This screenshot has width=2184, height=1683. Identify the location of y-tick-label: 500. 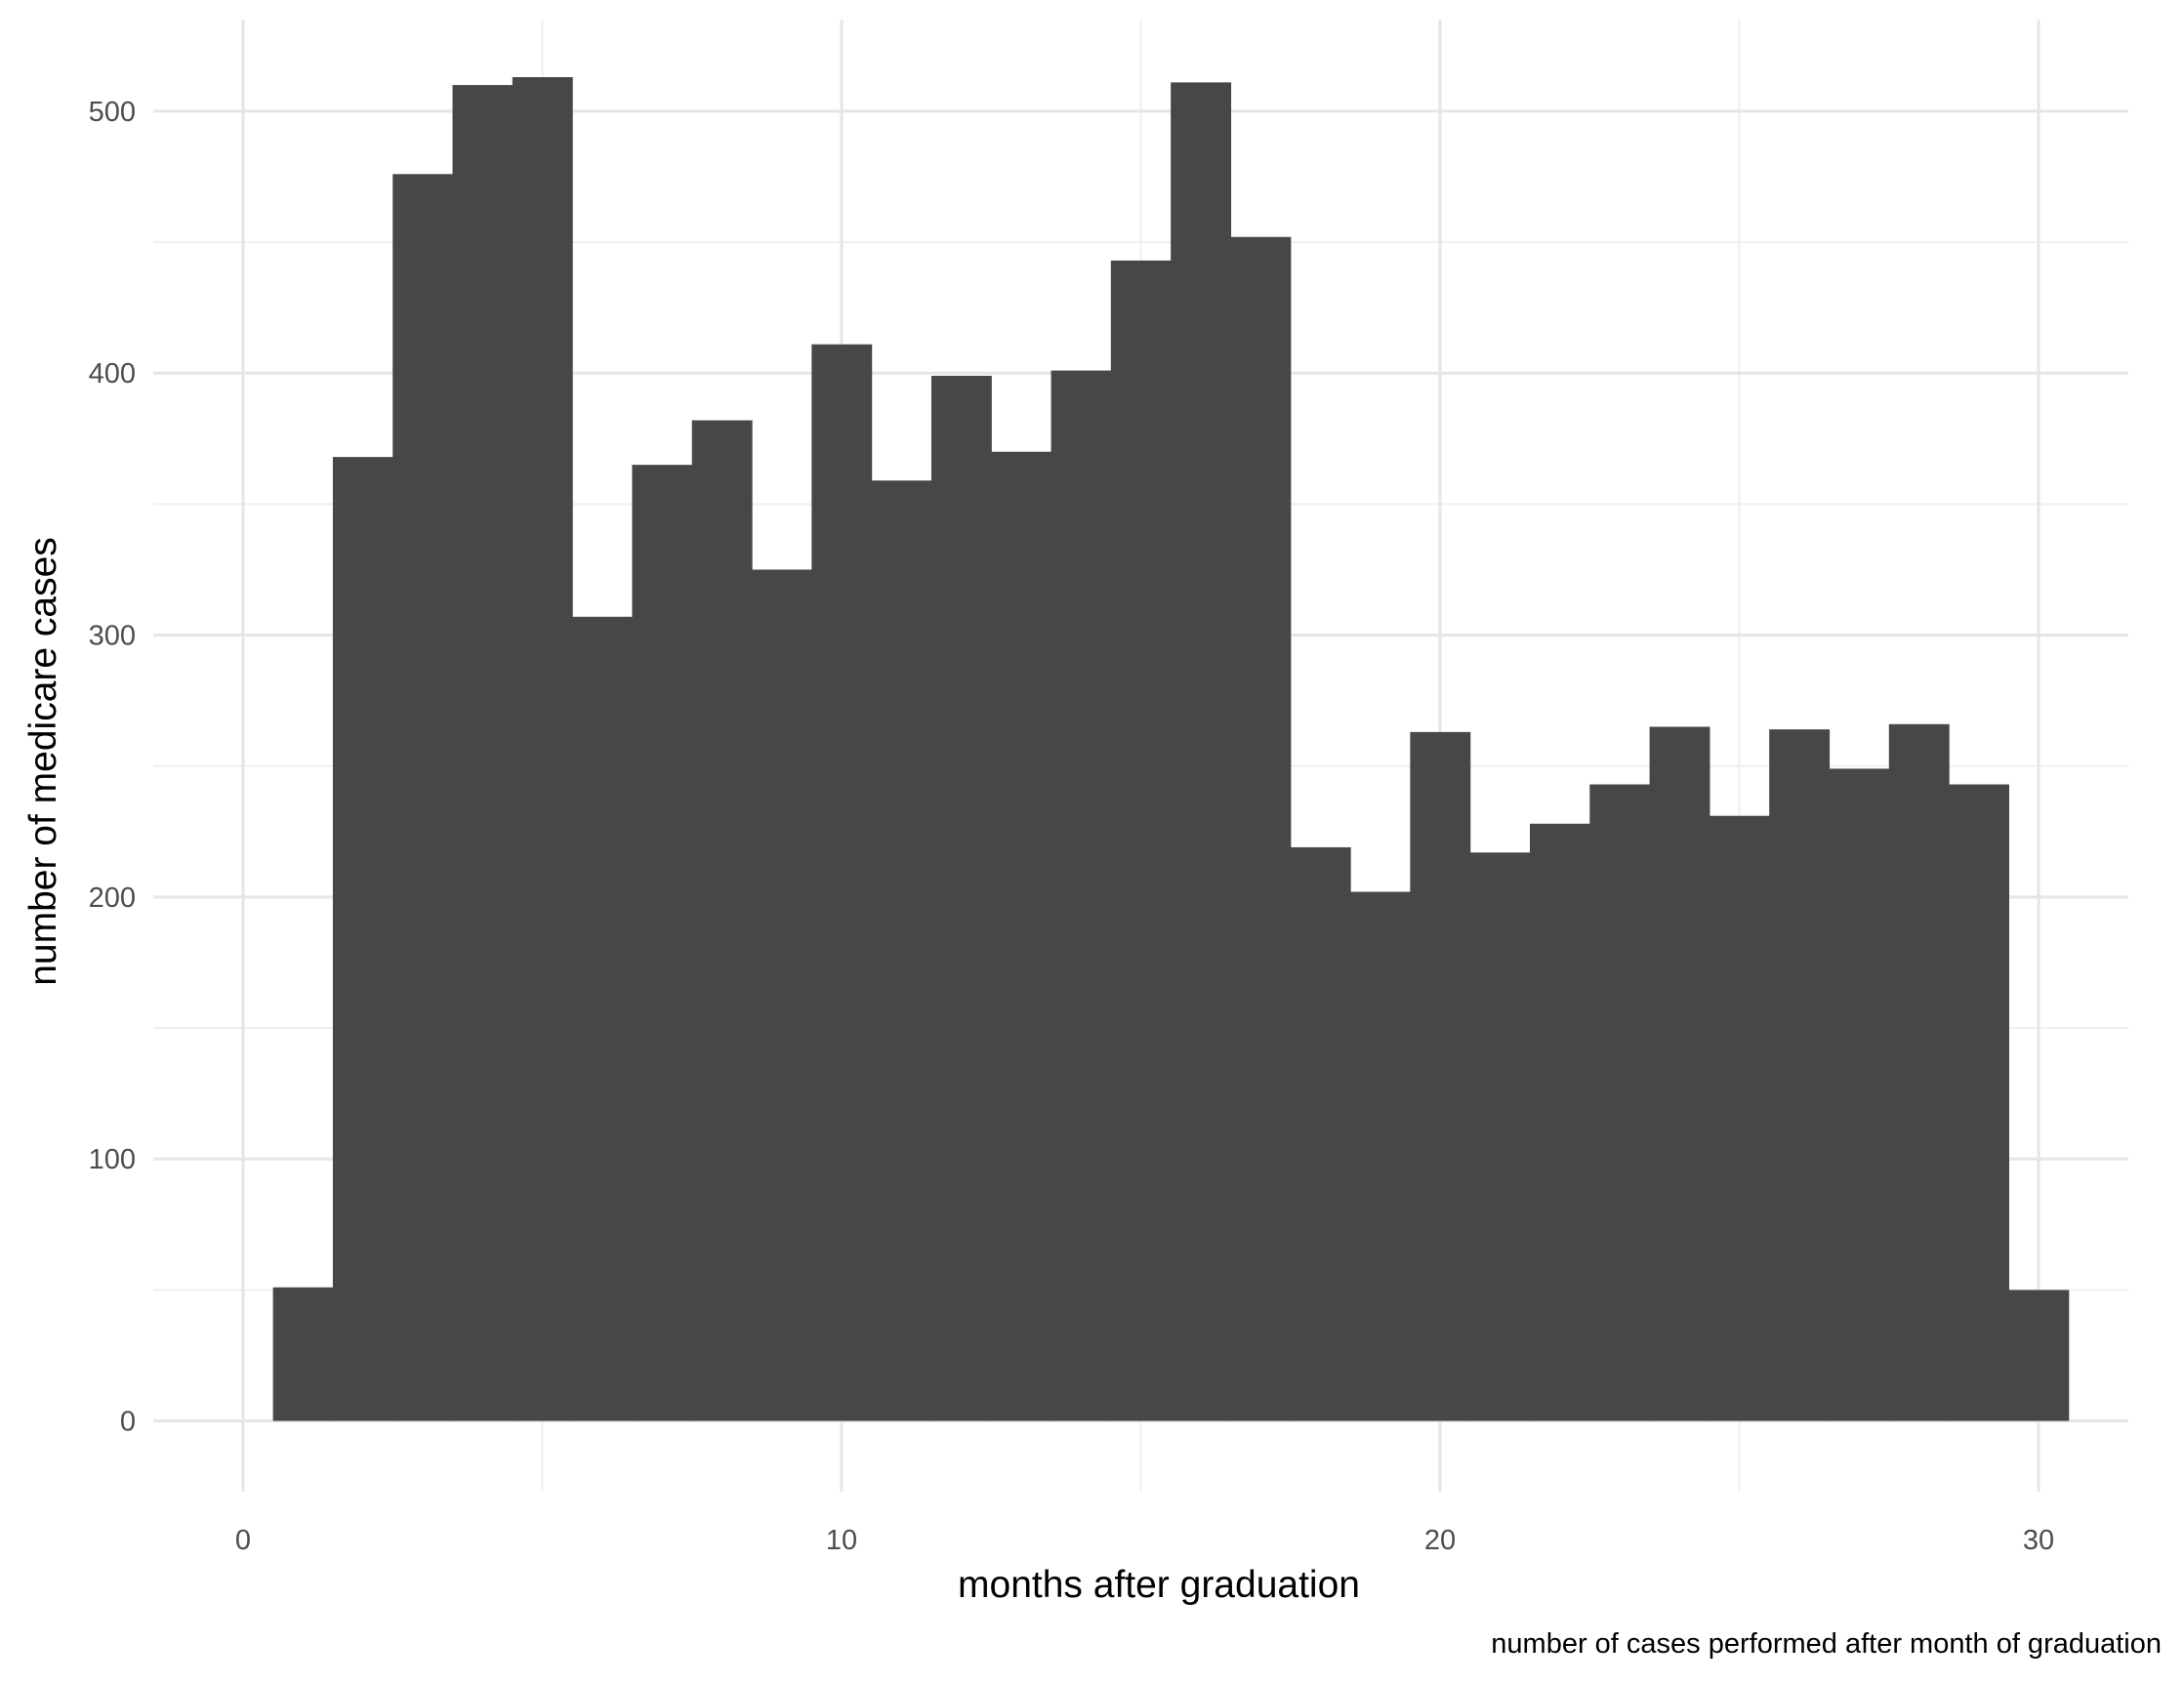
(112, 112).